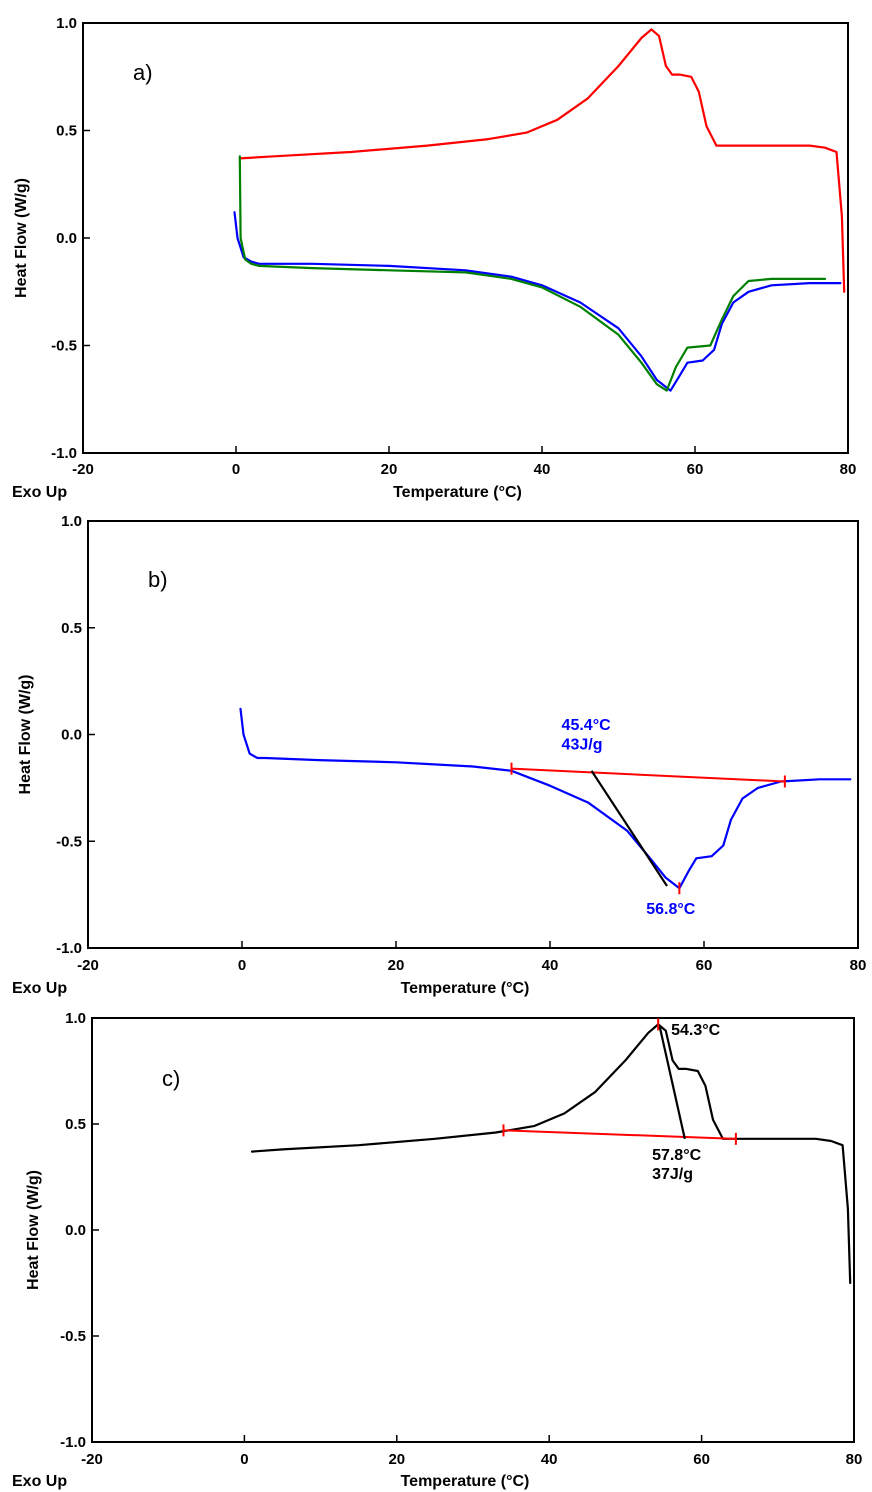 This screenshot has height=1492, width=872. Describe the element at coordinates (587, 725) in the screenshot. I see `annotation-label: 45.4°C` at that location.